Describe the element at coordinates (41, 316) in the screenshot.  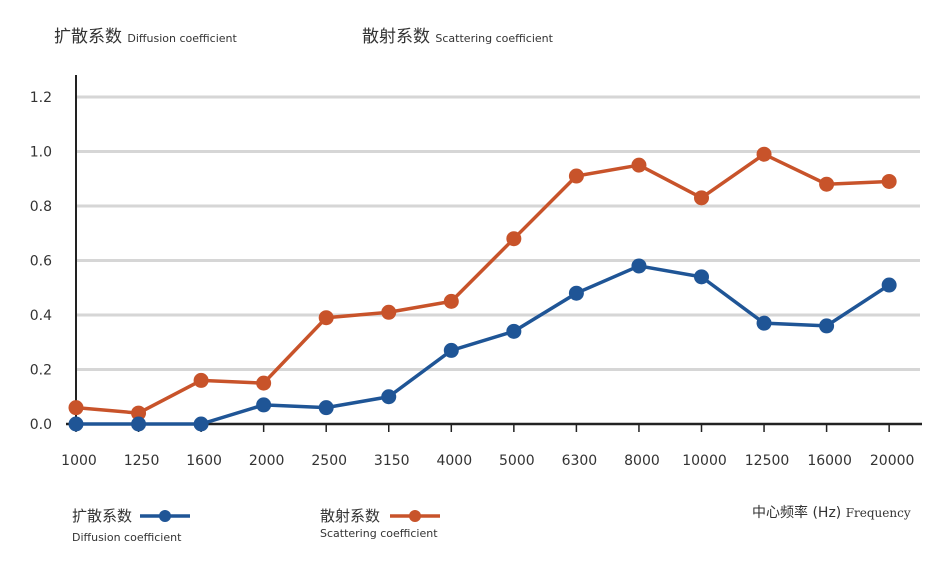
I see `y-tick-label: 0.4` at that location.